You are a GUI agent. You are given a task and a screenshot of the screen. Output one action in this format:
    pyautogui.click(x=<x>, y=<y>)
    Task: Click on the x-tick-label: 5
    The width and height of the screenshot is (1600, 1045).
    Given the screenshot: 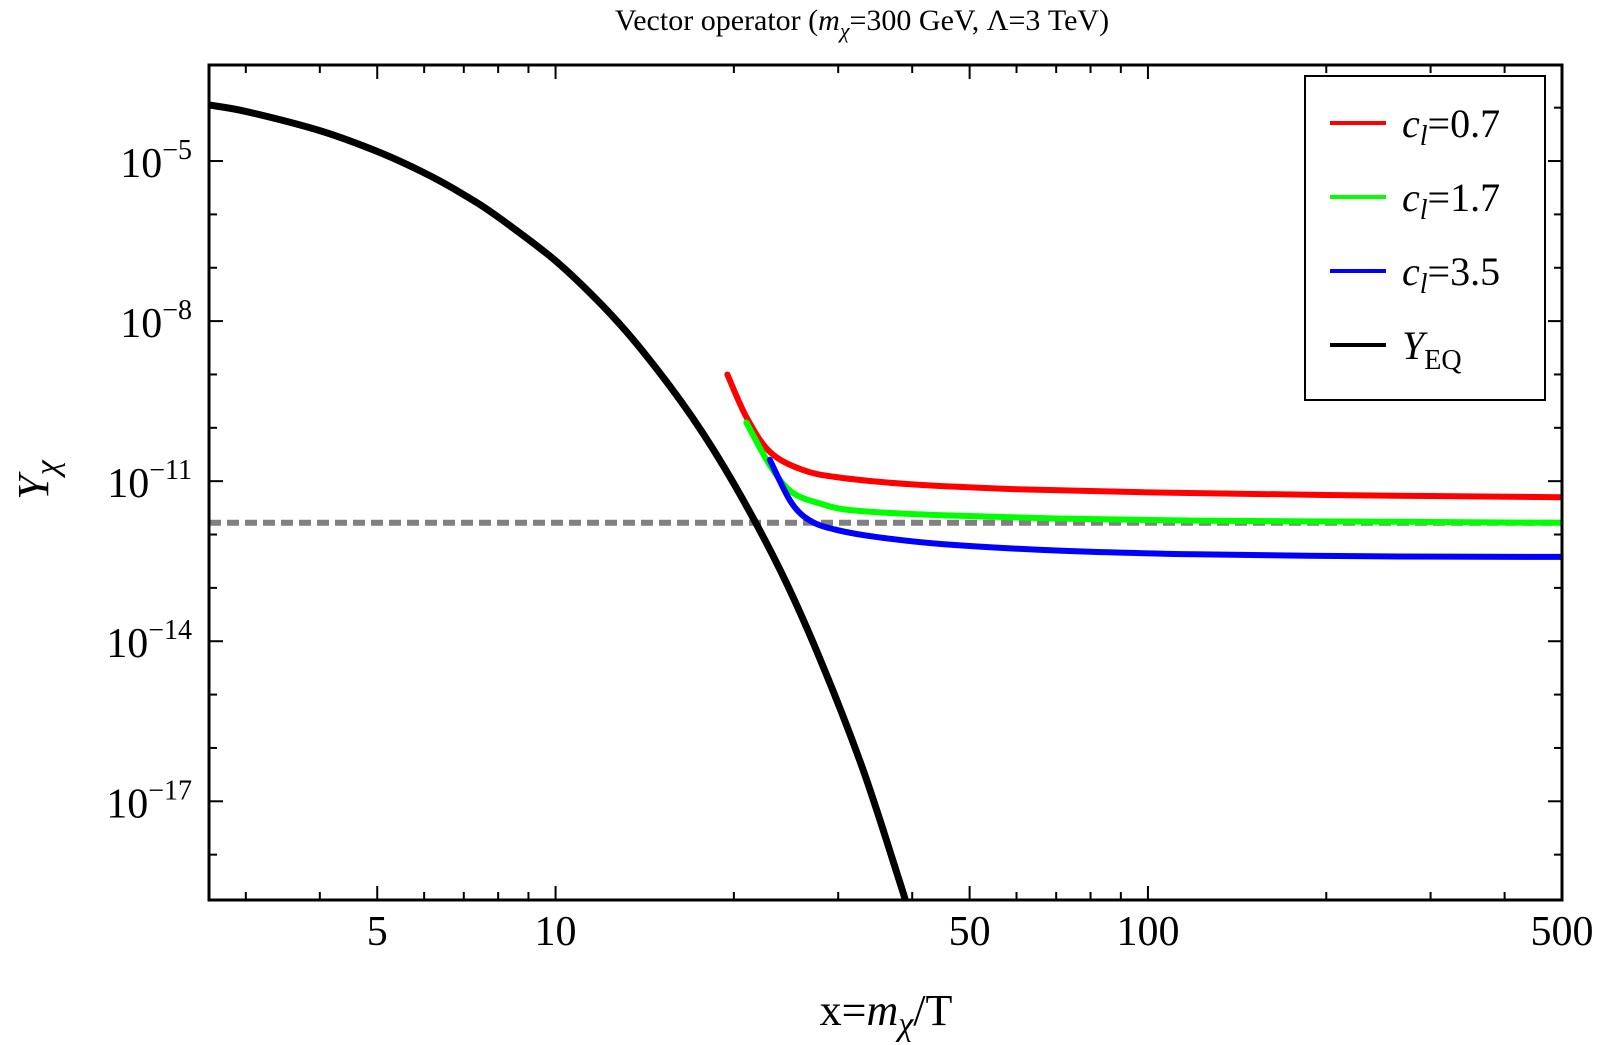 What is the action you would take?
    pyautogui.click(x=377, y=932)
    